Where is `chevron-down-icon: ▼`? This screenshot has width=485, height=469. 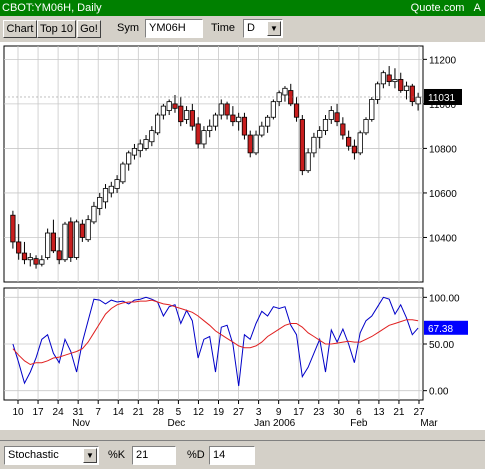 chevron-down-icon: ▼ is located at coordinates (274, 28).